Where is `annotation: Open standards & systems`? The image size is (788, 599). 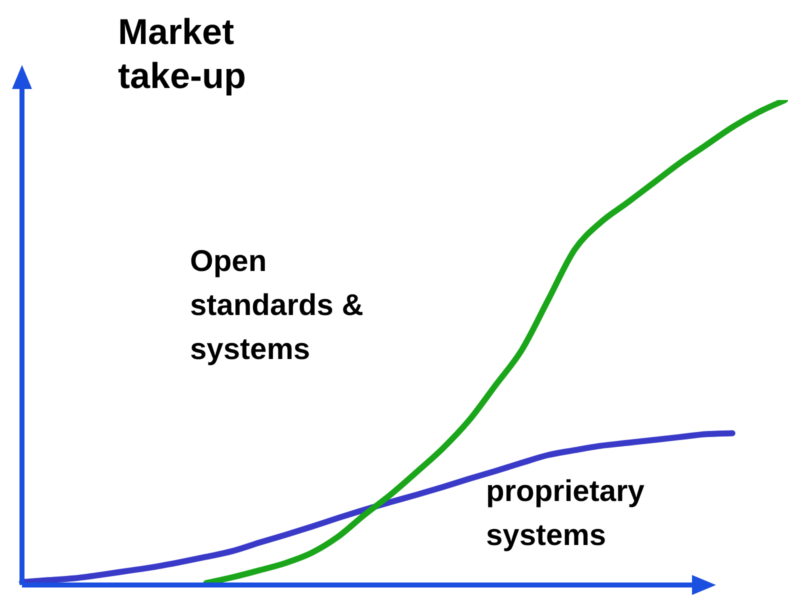 annotation: Open standards & systems is located at coordinates (277, 306).